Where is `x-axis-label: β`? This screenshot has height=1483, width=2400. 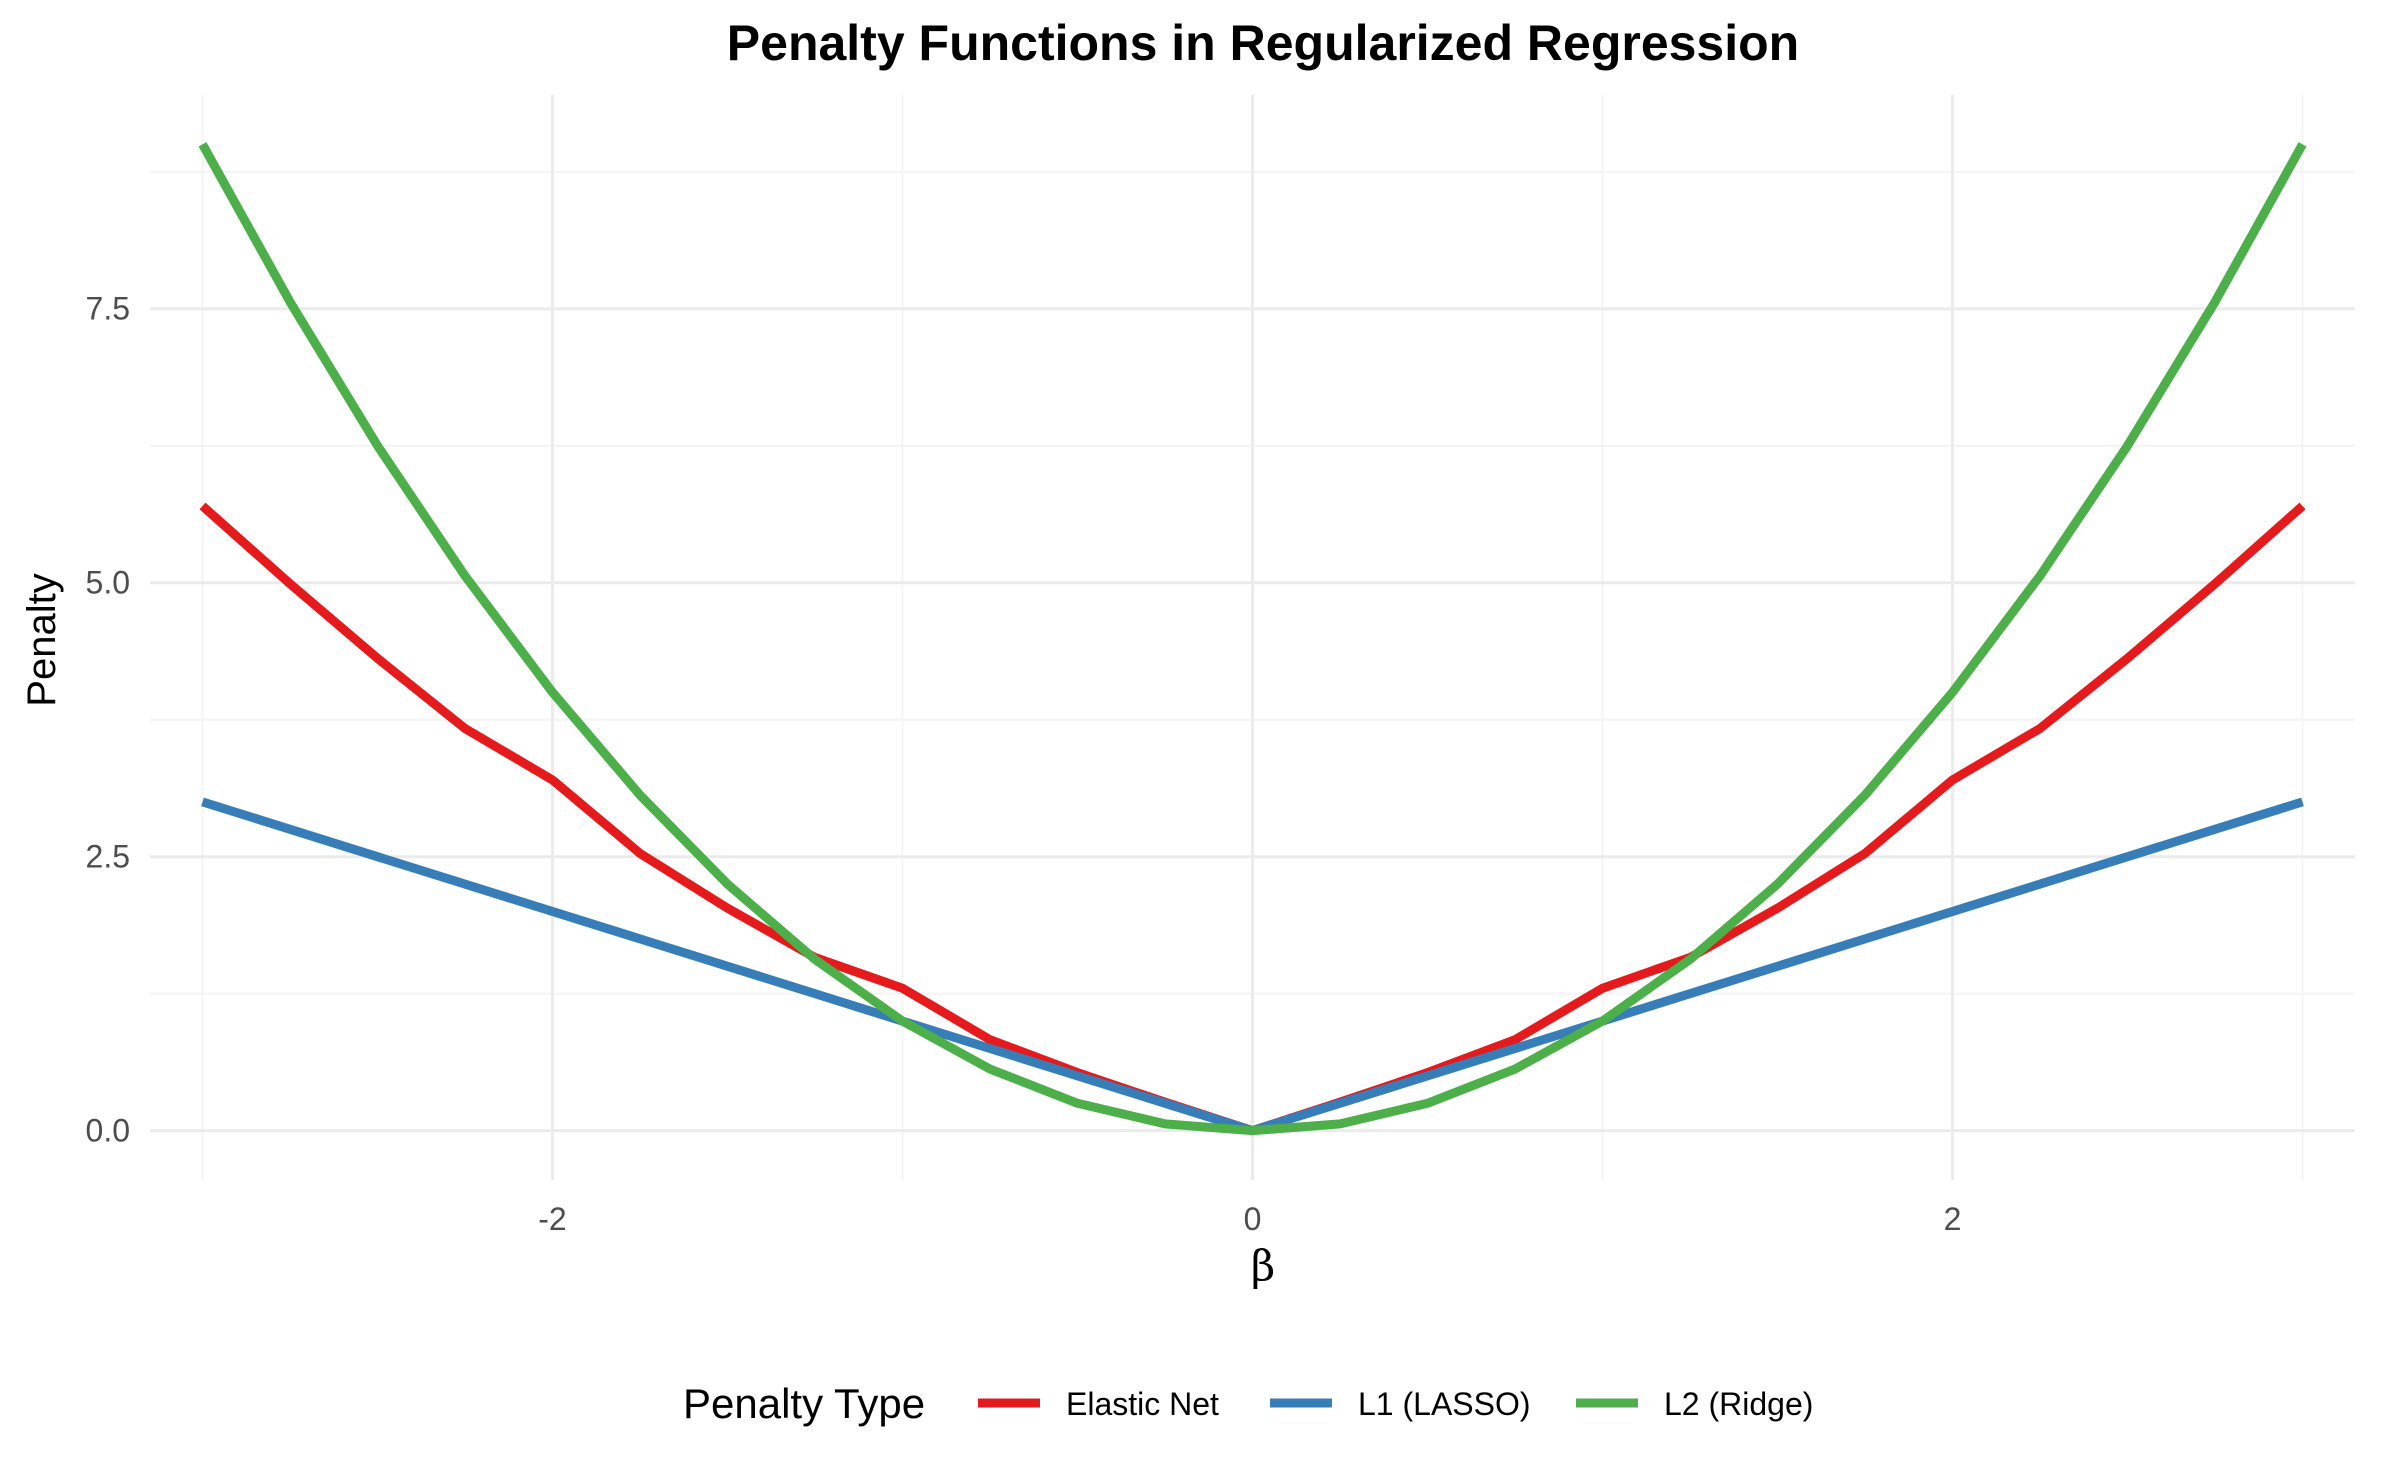 x-axis-label: β is located at coordinates (1263, 1265).